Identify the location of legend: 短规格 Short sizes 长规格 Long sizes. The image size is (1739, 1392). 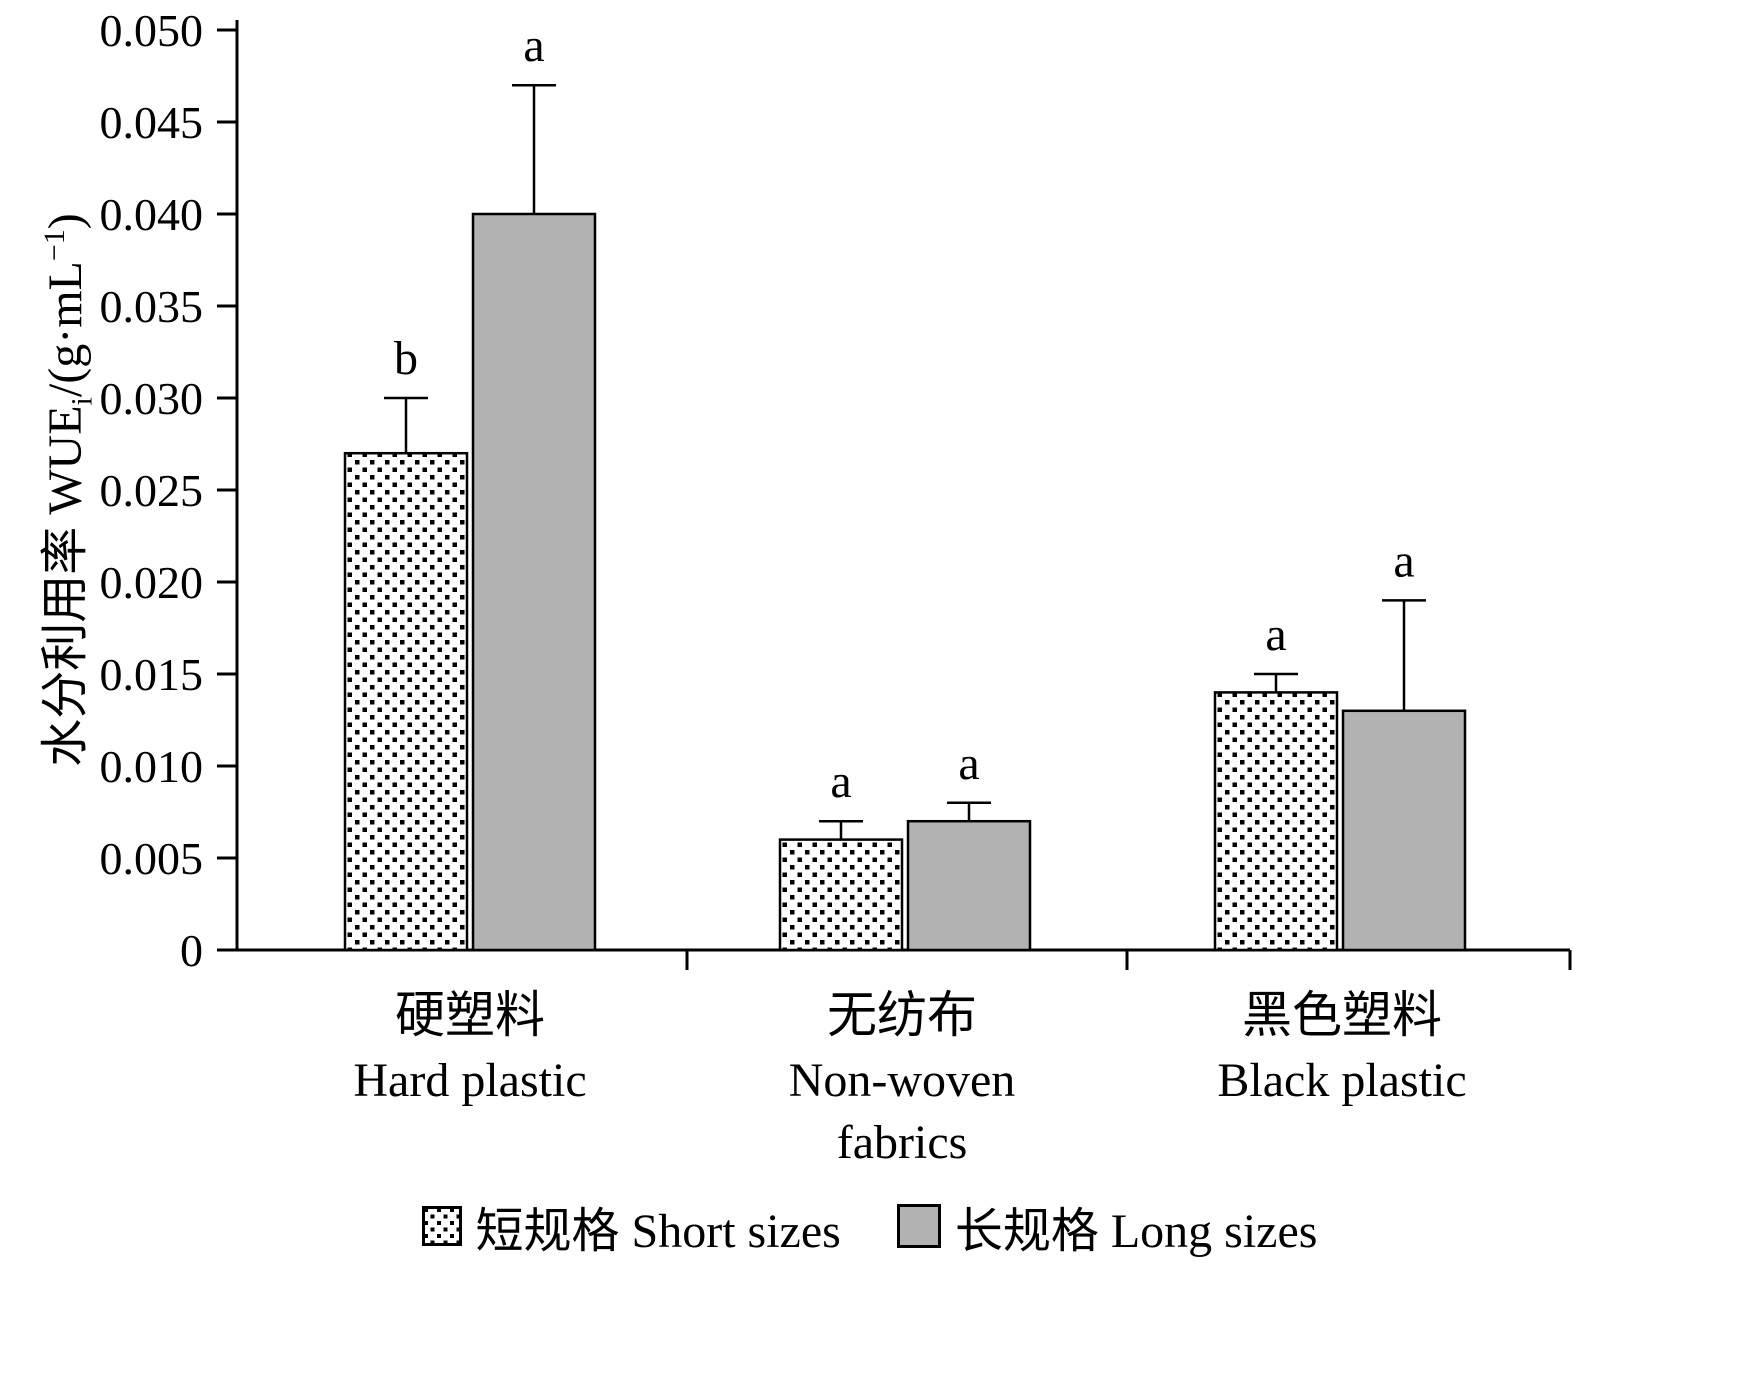
(869, 1226).